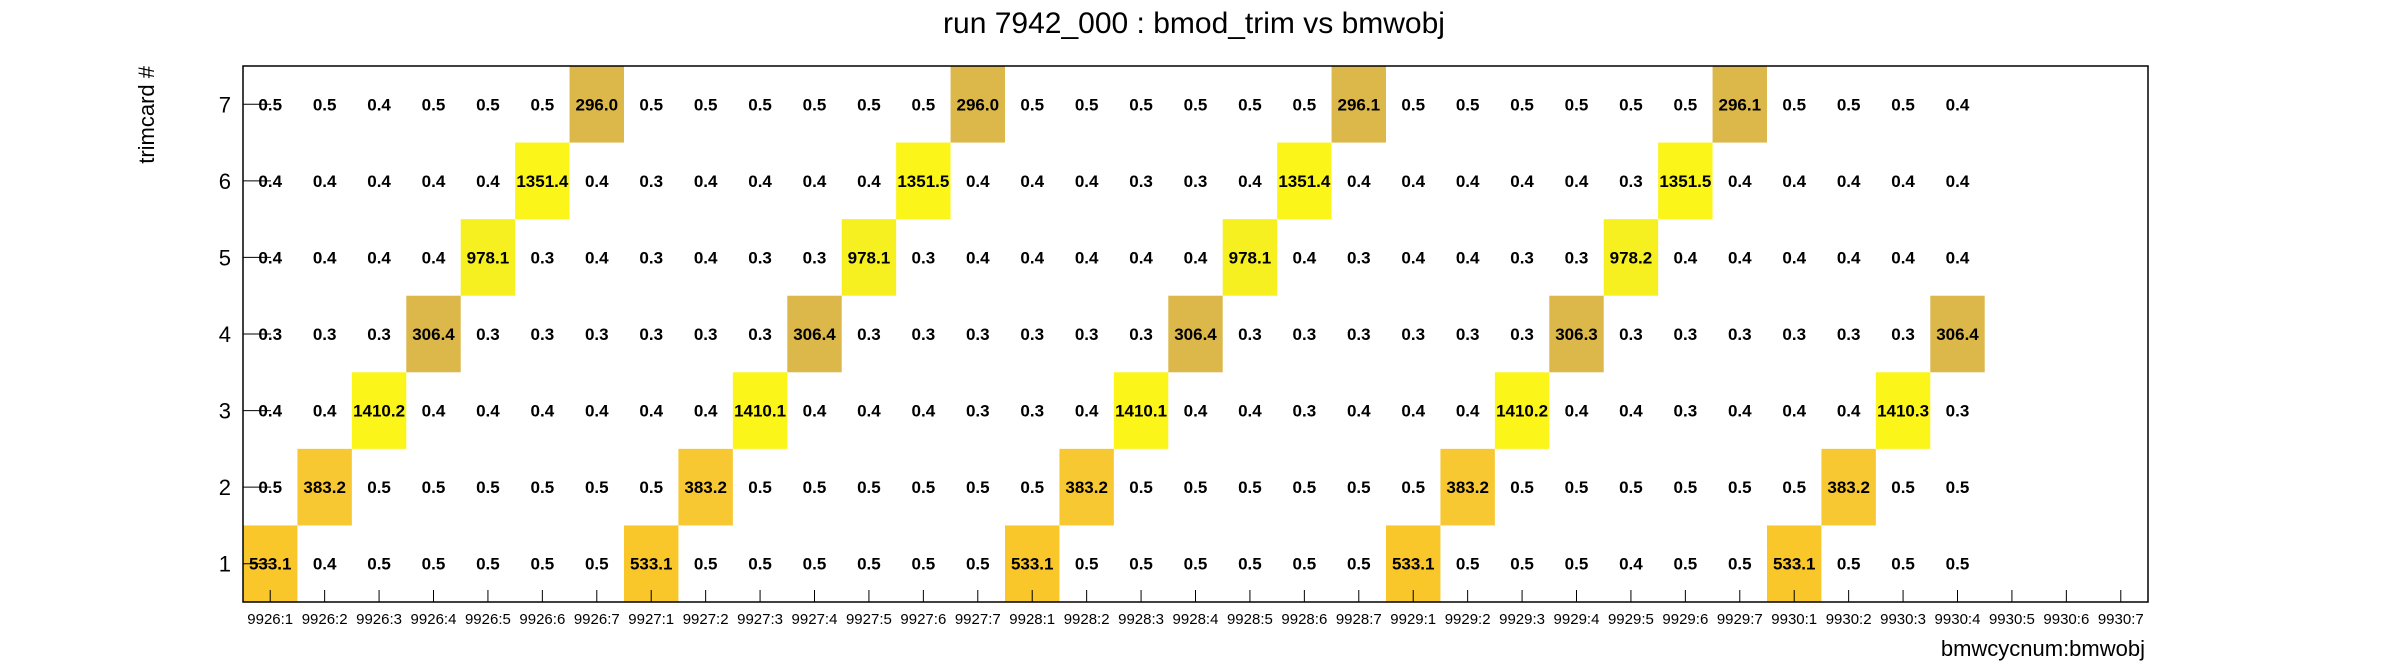 The height and width of the screenshot is (672, 2396). Describe the element at coordinates (225, 257) in the screenshot. I see `y-tick-label: 5` at that location.